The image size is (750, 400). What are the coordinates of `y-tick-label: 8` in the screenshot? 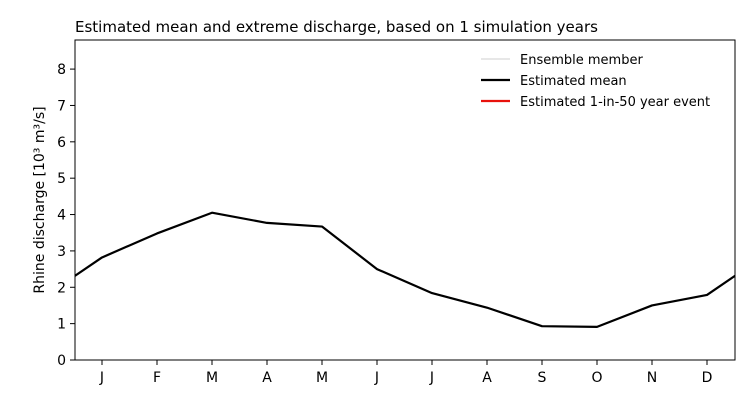 It's located at (61, 70).